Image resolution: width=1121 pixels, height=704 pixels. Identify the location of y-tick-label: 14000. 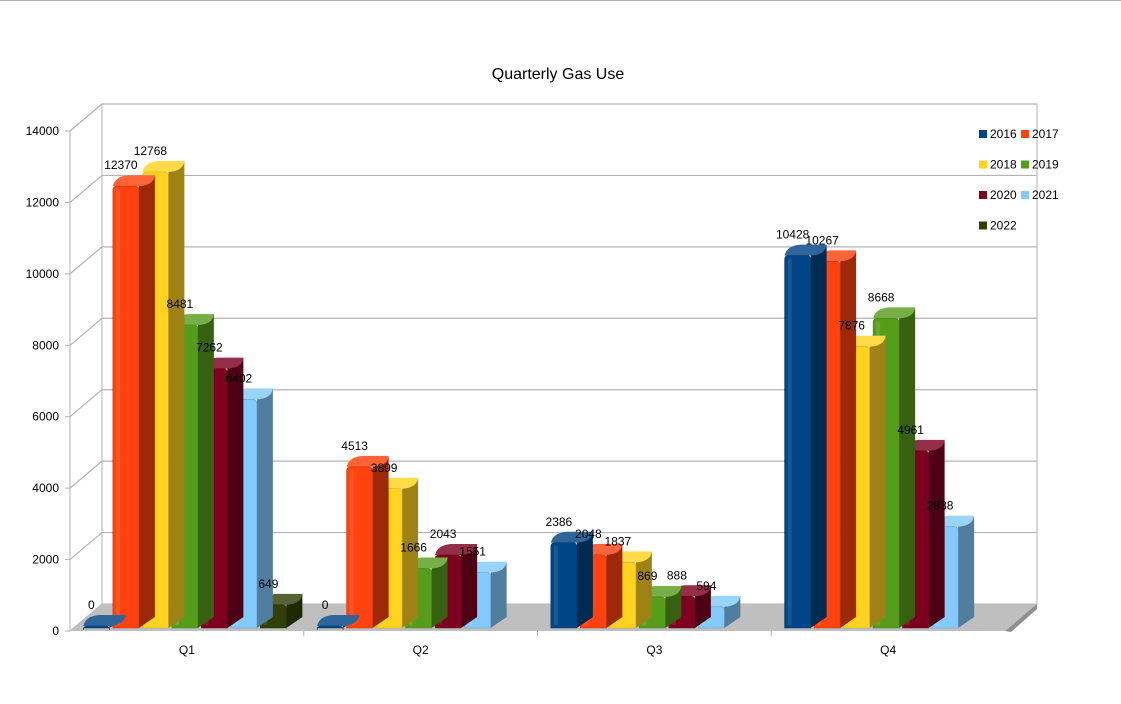
(43, 131).